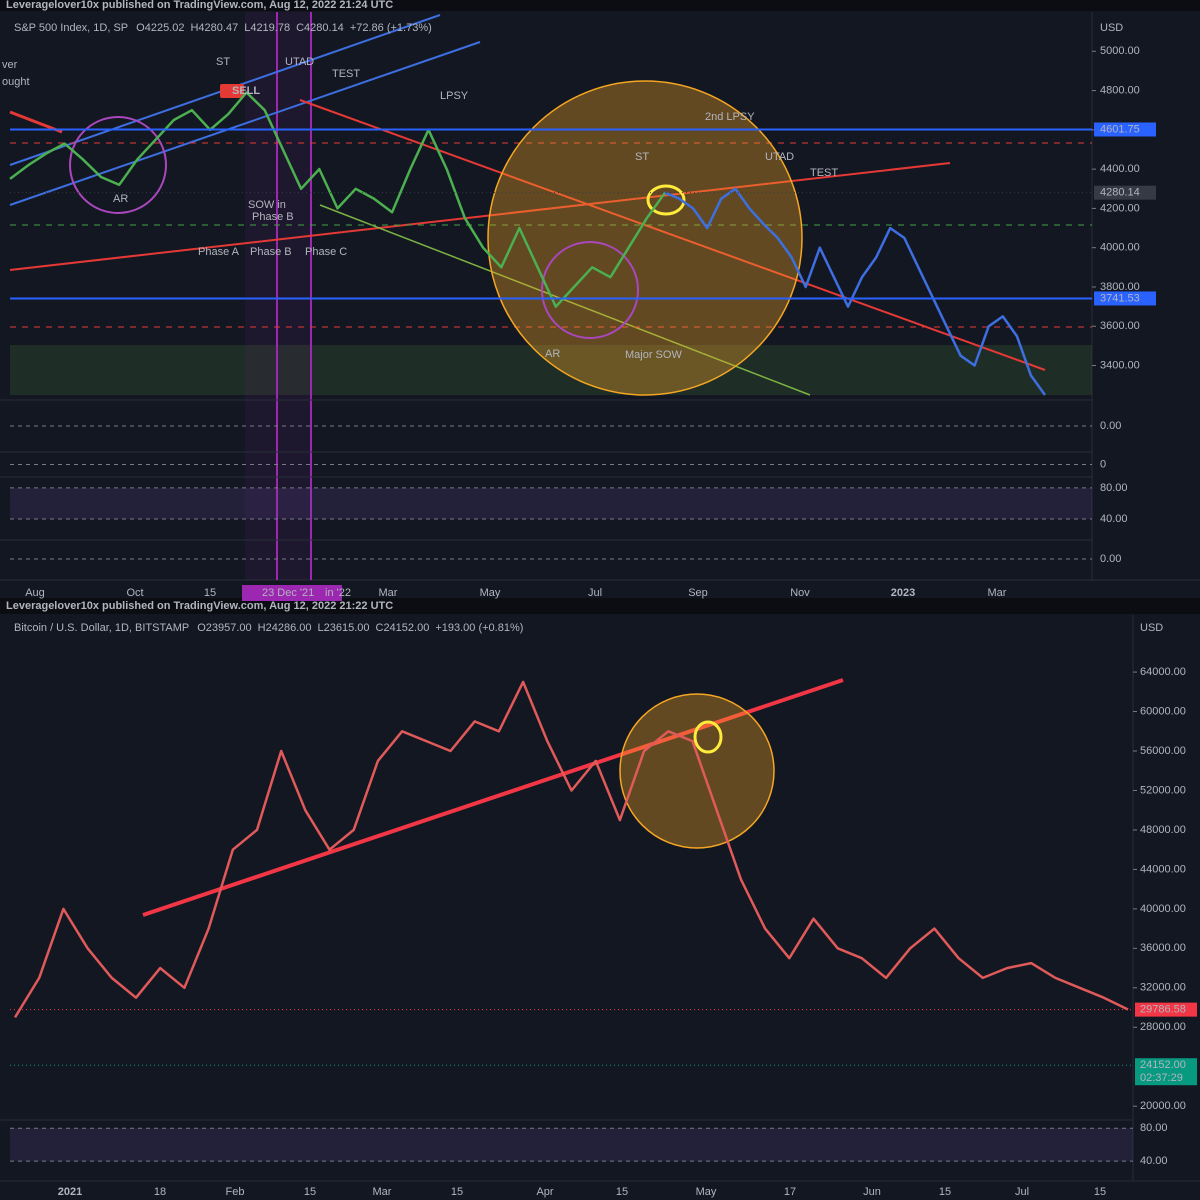  What do you see at coordinates (1163, 830) in the screenshot?
I see `y-tick-label: 48000.00` at bounding box center [1163, 830].